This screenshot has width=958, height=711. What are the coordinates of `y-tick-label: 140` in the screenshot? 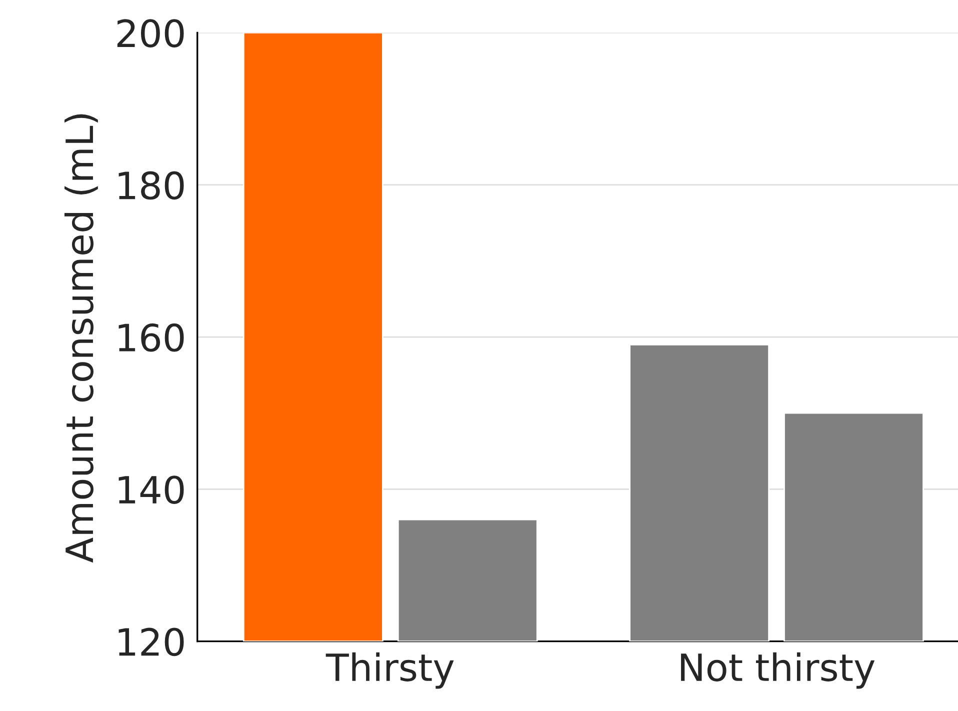 It's located at (151, 490).